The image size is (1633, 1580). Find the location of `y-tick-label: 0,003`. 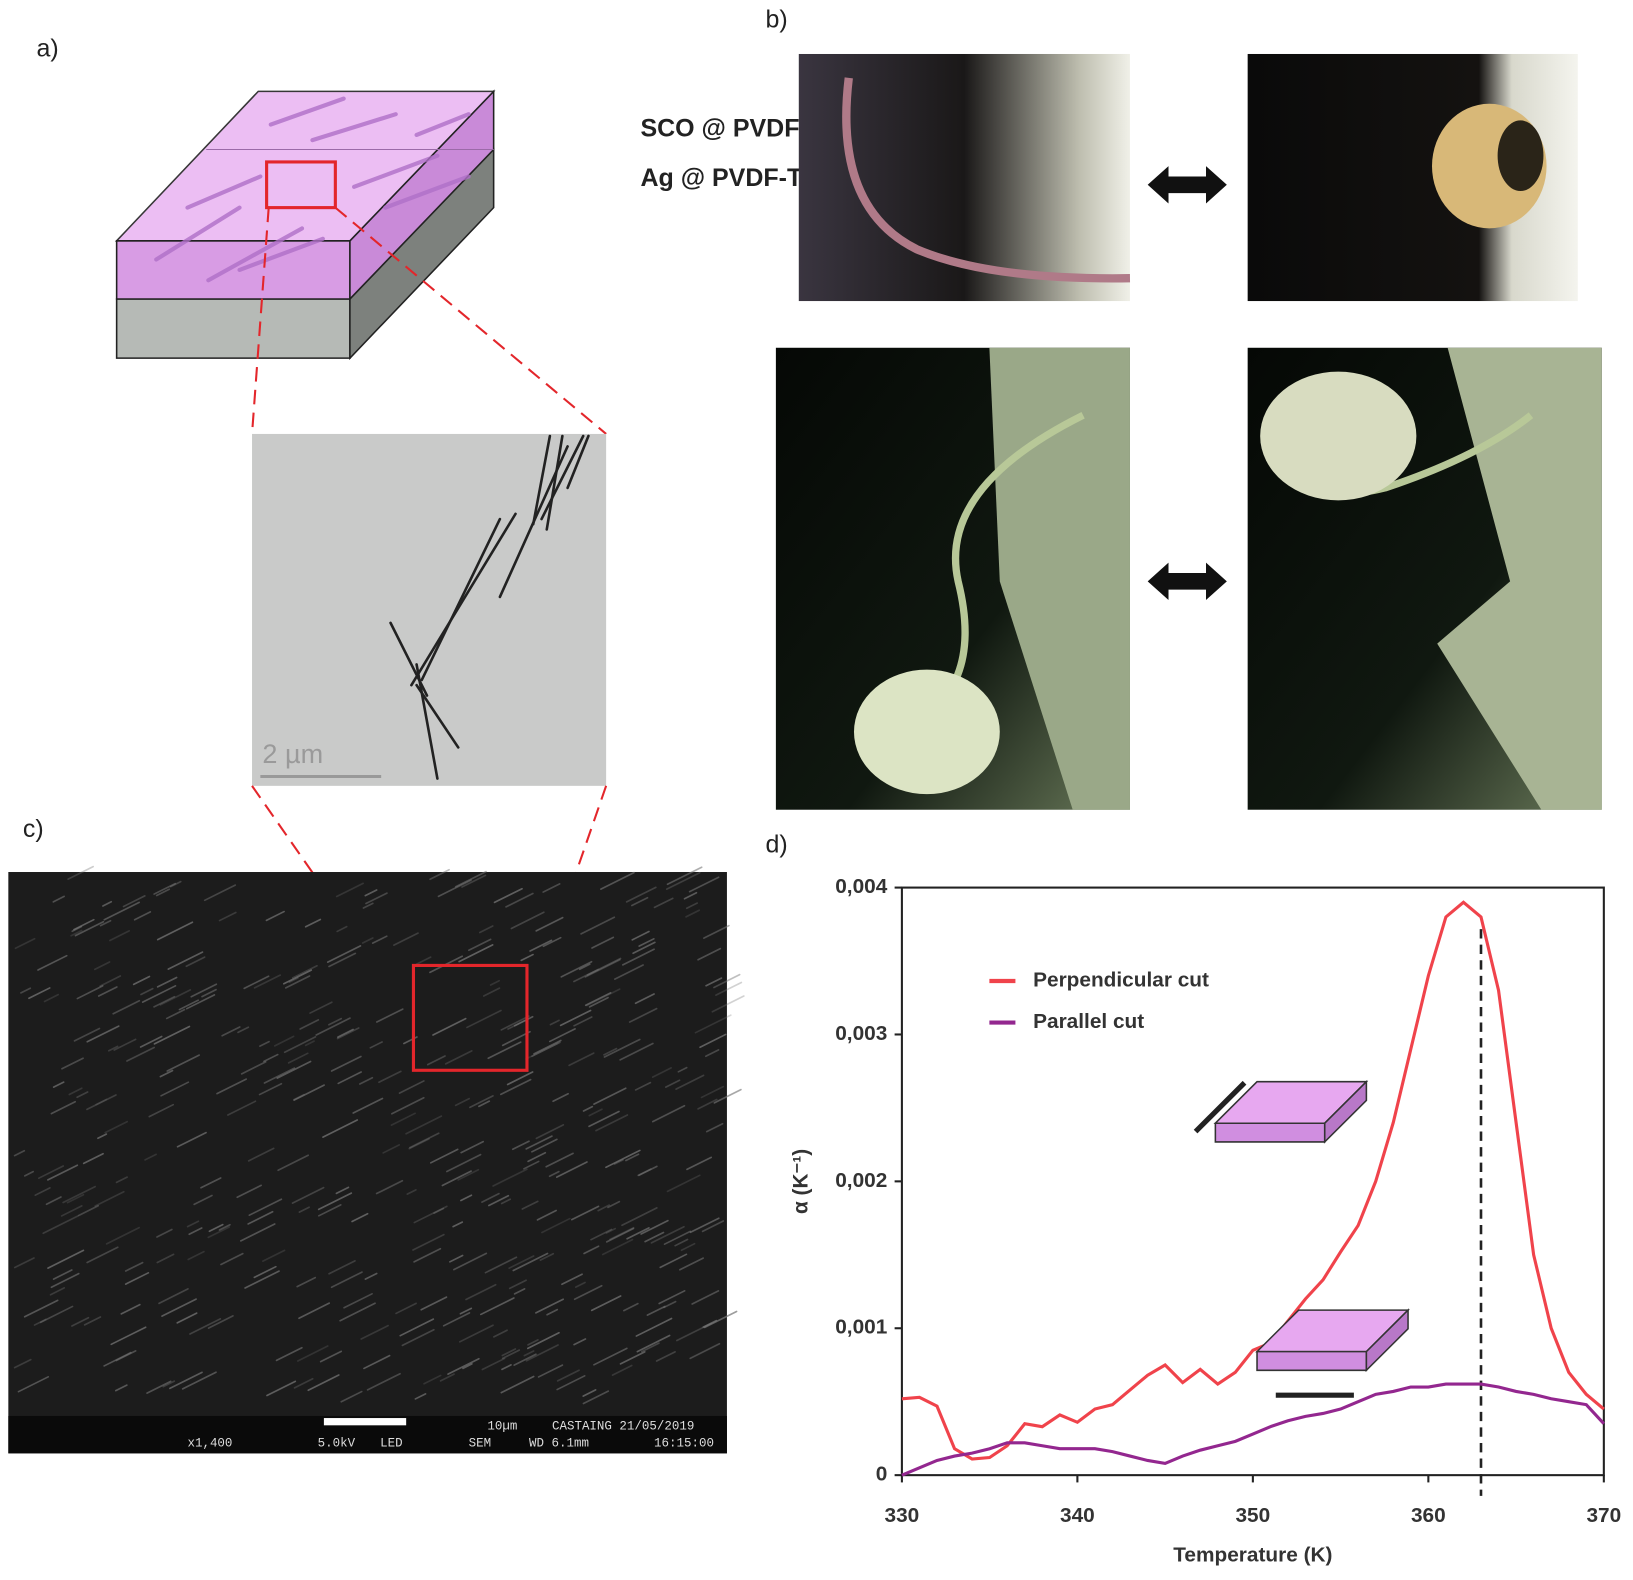

y-tick-label: 0,003 is located at coordinates (861, 1033).